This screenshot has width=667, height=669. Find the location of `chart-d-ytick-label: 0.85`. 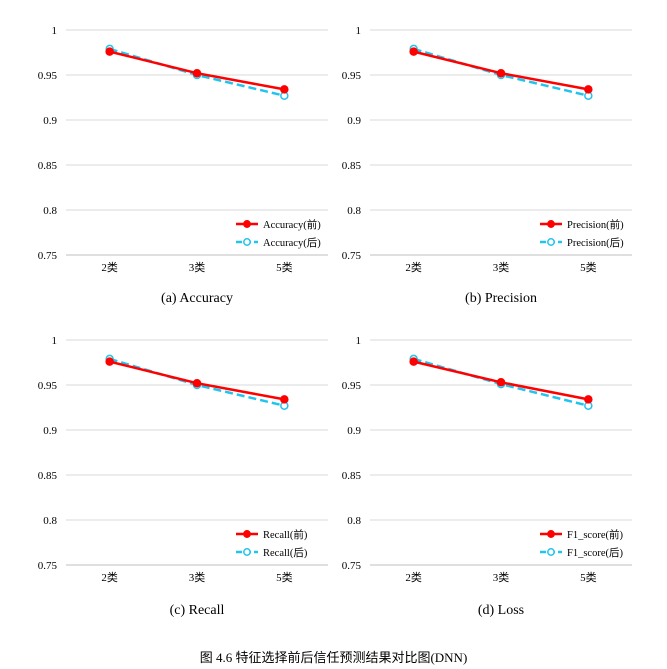

chart-d-ytick-label: 0.85 is located at coordinates (352, 476).